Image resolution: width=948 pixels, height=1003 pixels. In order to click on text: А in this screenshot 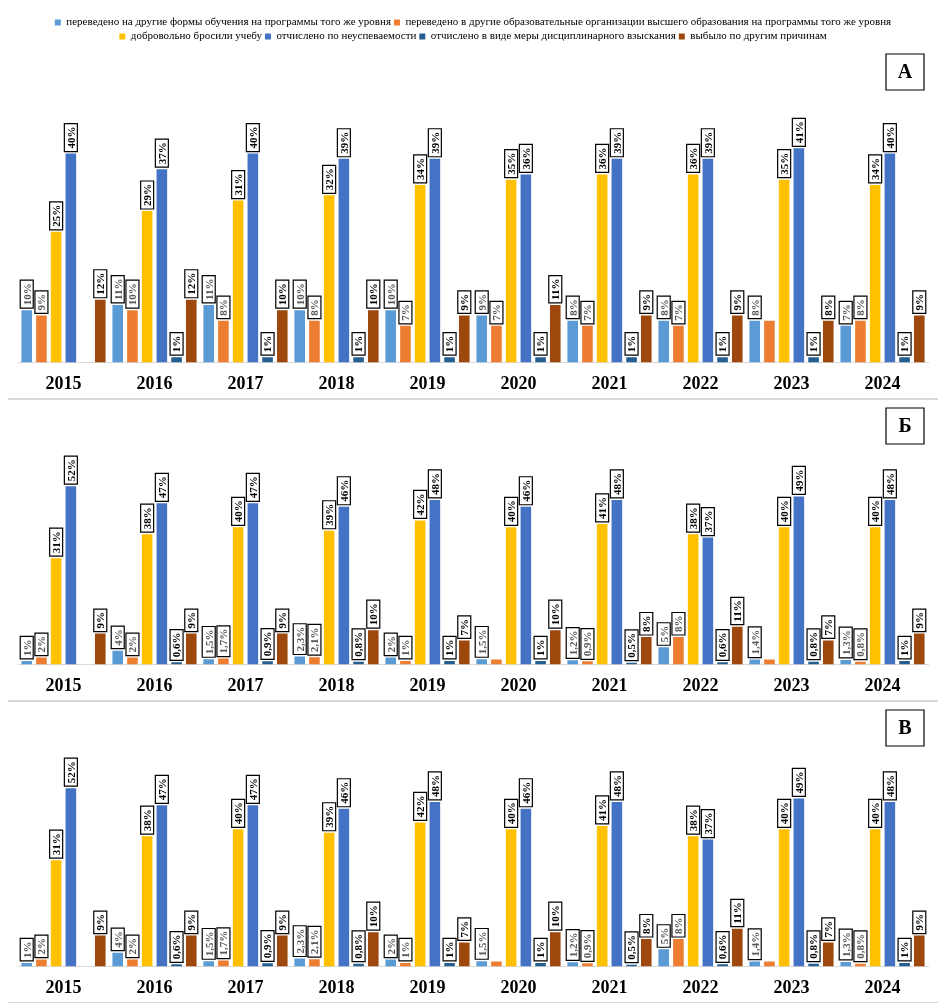, I will do `click(905, 71)`.